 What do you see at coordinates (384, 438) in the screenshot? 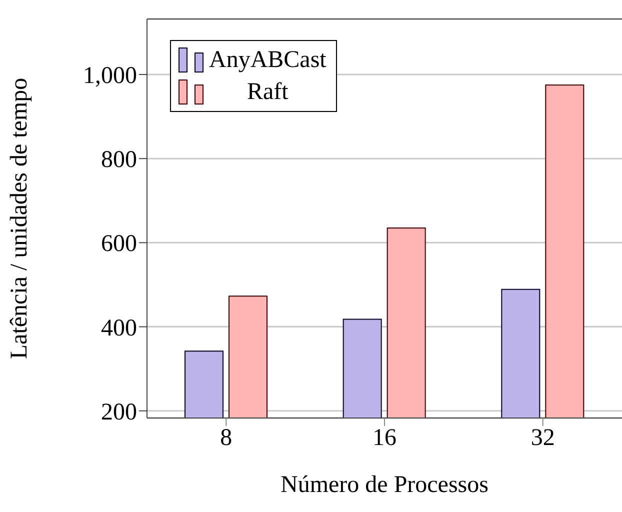
I see `x-tick-label: 16` at bounding box center [384, 438].